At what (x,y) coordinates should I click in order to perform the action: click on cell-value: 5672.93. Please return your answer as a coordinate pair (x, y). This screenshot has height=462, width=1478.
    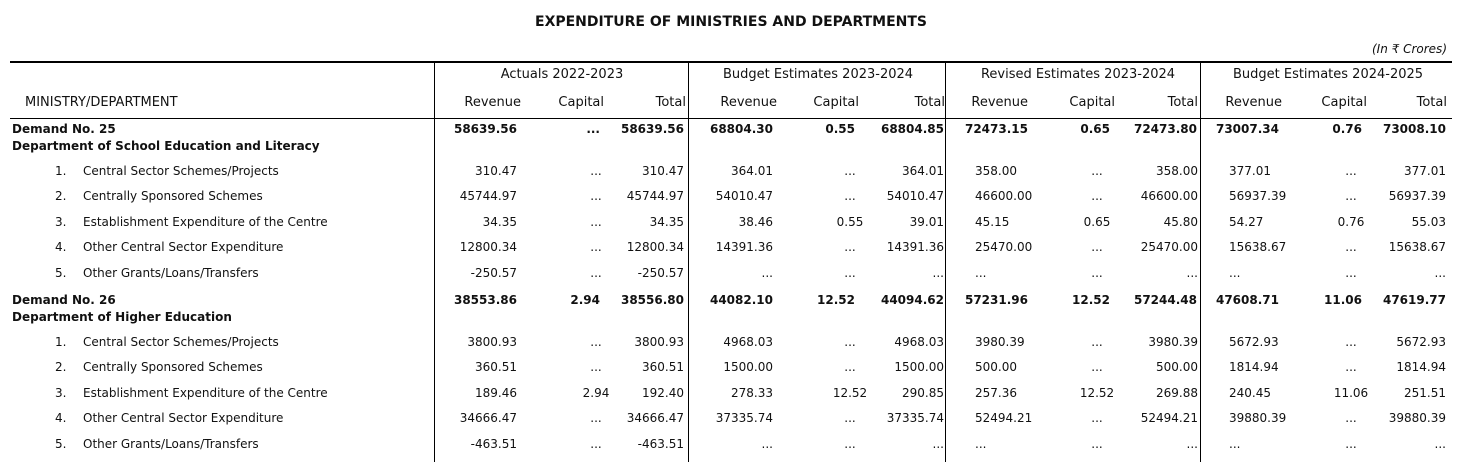
    Looking at the image, I should click on (1254, 342).